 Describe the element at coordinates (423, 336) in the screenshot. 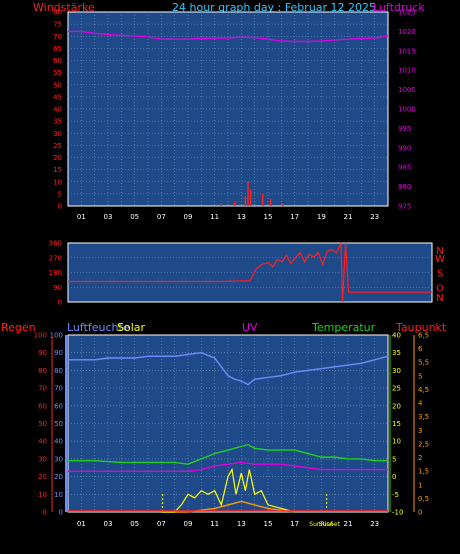

I see `y-tick-label-dewpoint: 6,5` at that location.